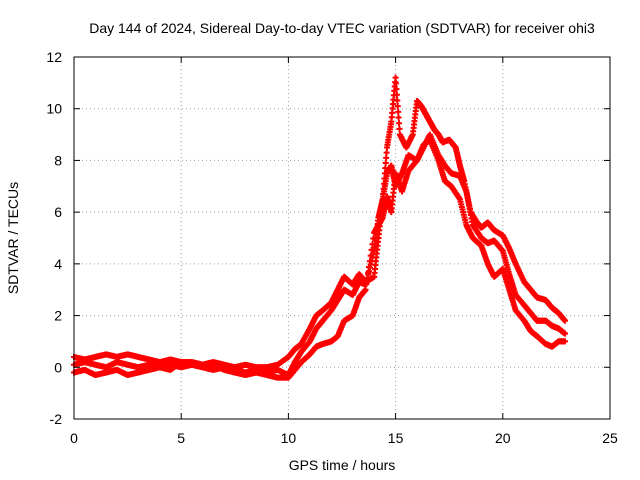  What do you see at coordinates (342, 465) in the screenshot?
I see `x-axis-label: GPS time / hours` at bounding box center [342, 465].